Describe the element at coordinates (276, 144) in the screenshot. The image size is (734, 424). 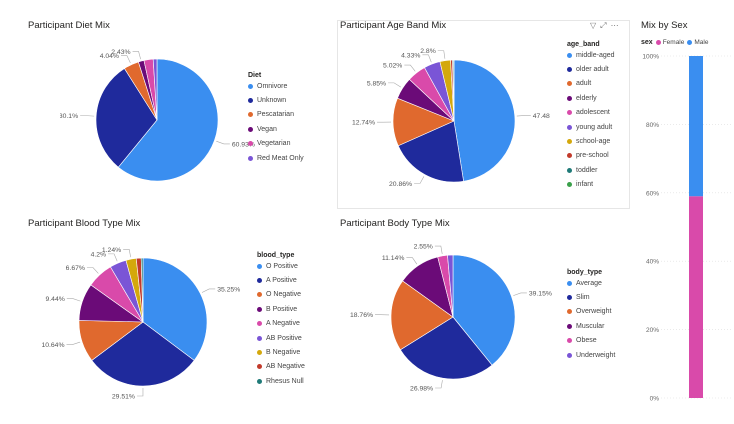
I see `diet-legend-item: Vegetarian` at that location.